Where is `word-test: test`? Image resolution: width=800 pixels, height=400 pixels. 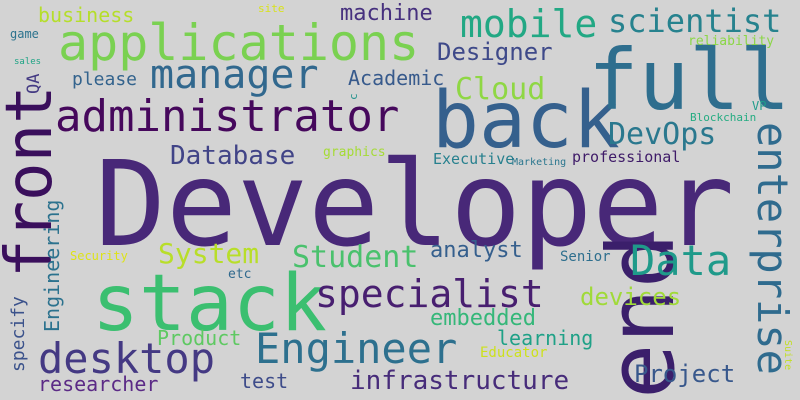 word-test: test is located at coordinates (264, 381).